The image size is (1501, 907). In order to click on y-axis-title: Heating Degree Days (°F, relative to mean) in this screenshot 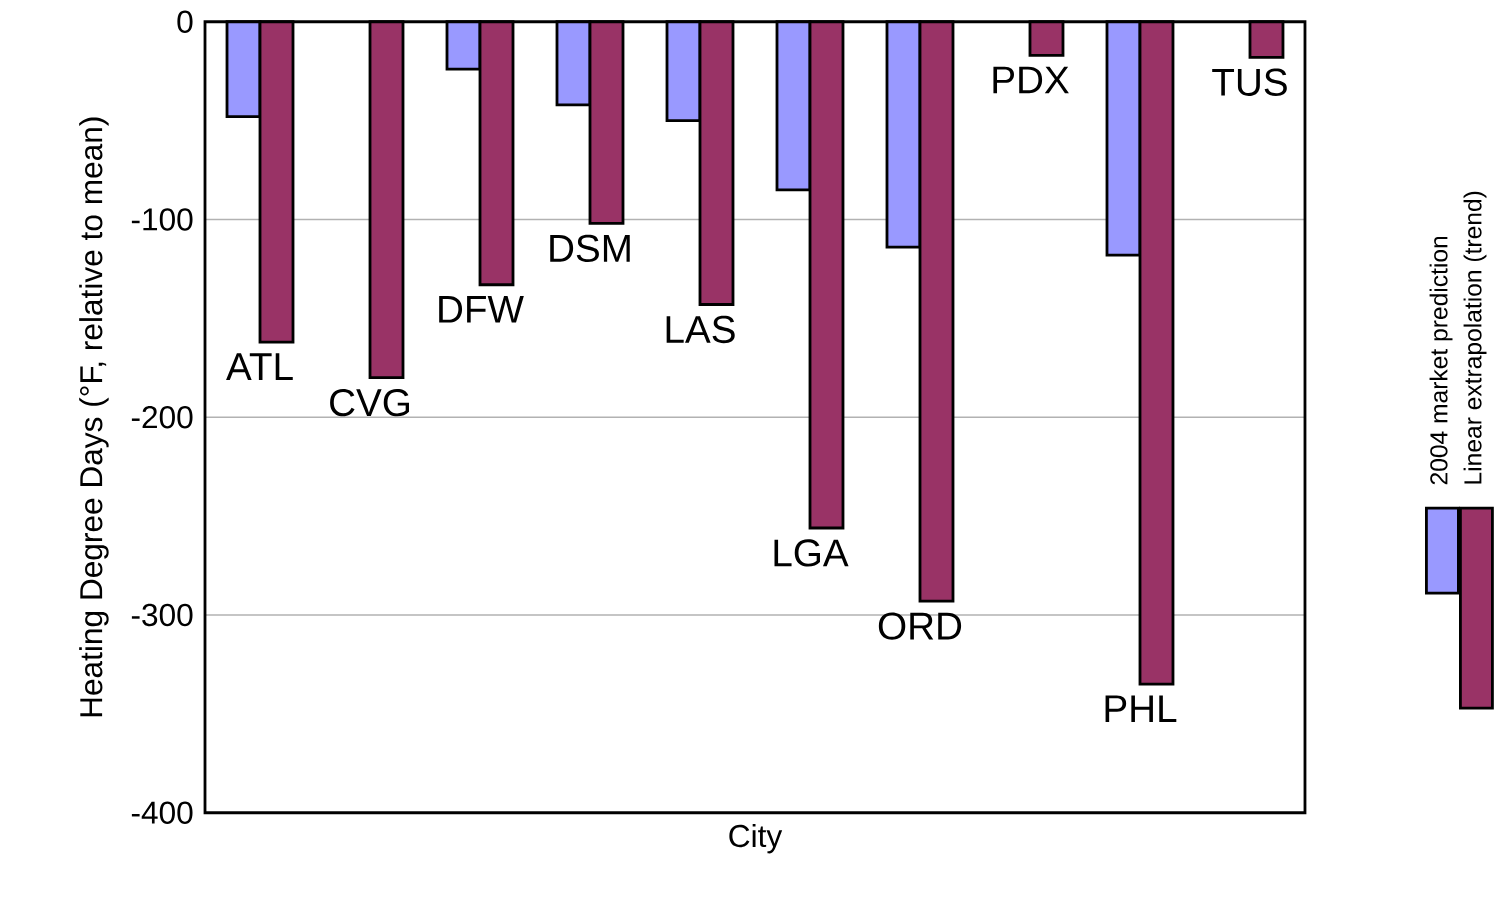, I will do `click(94, 417)`.